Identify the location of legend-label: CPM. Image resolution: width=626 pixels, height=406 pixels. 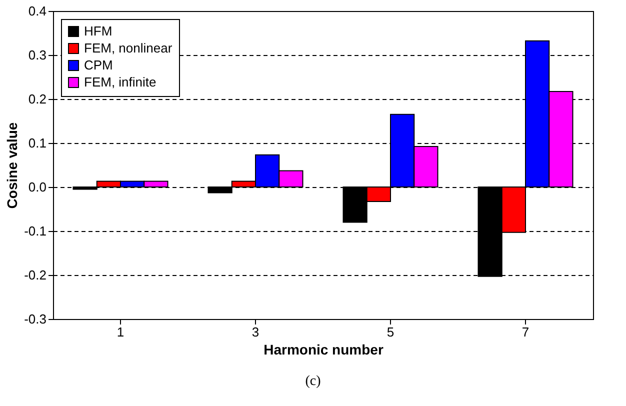
(98, 65).